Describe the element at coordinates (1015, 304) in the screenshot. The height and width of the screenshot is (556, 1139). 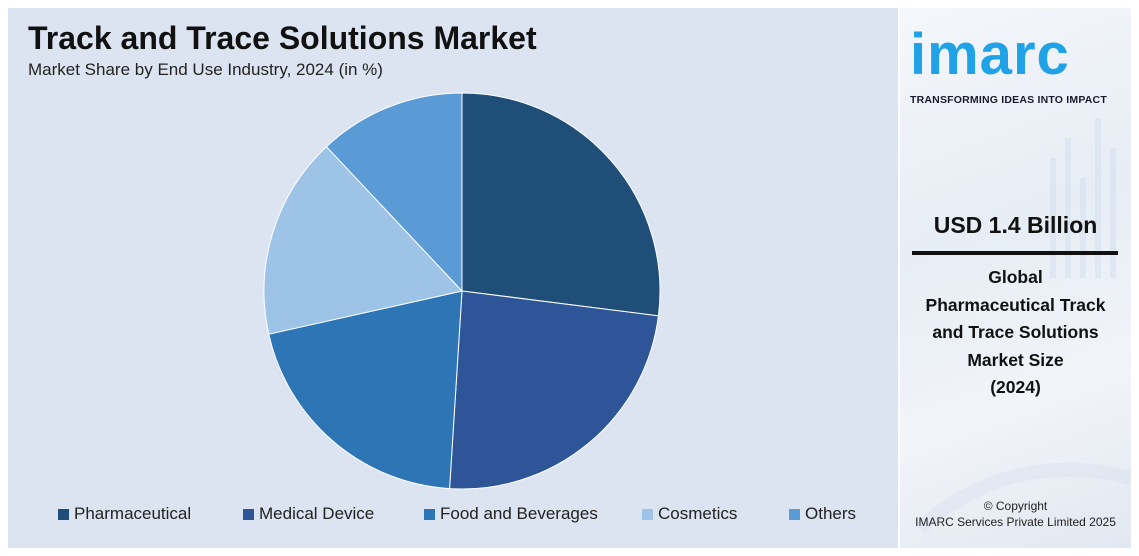
I see `market-desc-line: Pharmaceutical Track` at that location.